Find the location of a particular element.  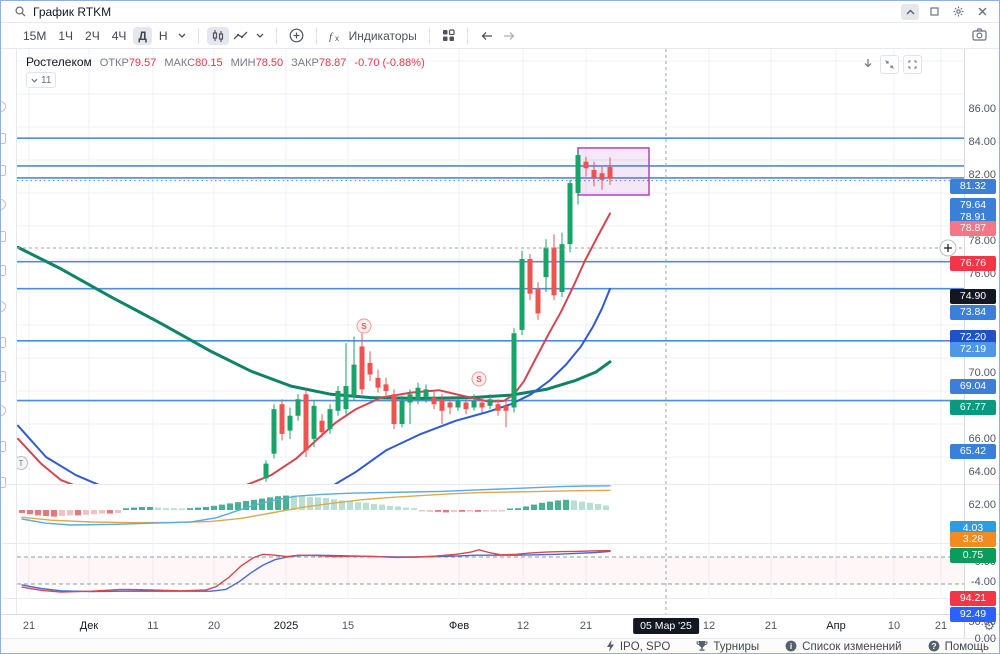

timeframe-button-Н: Н is located at coordinates (163, 35).